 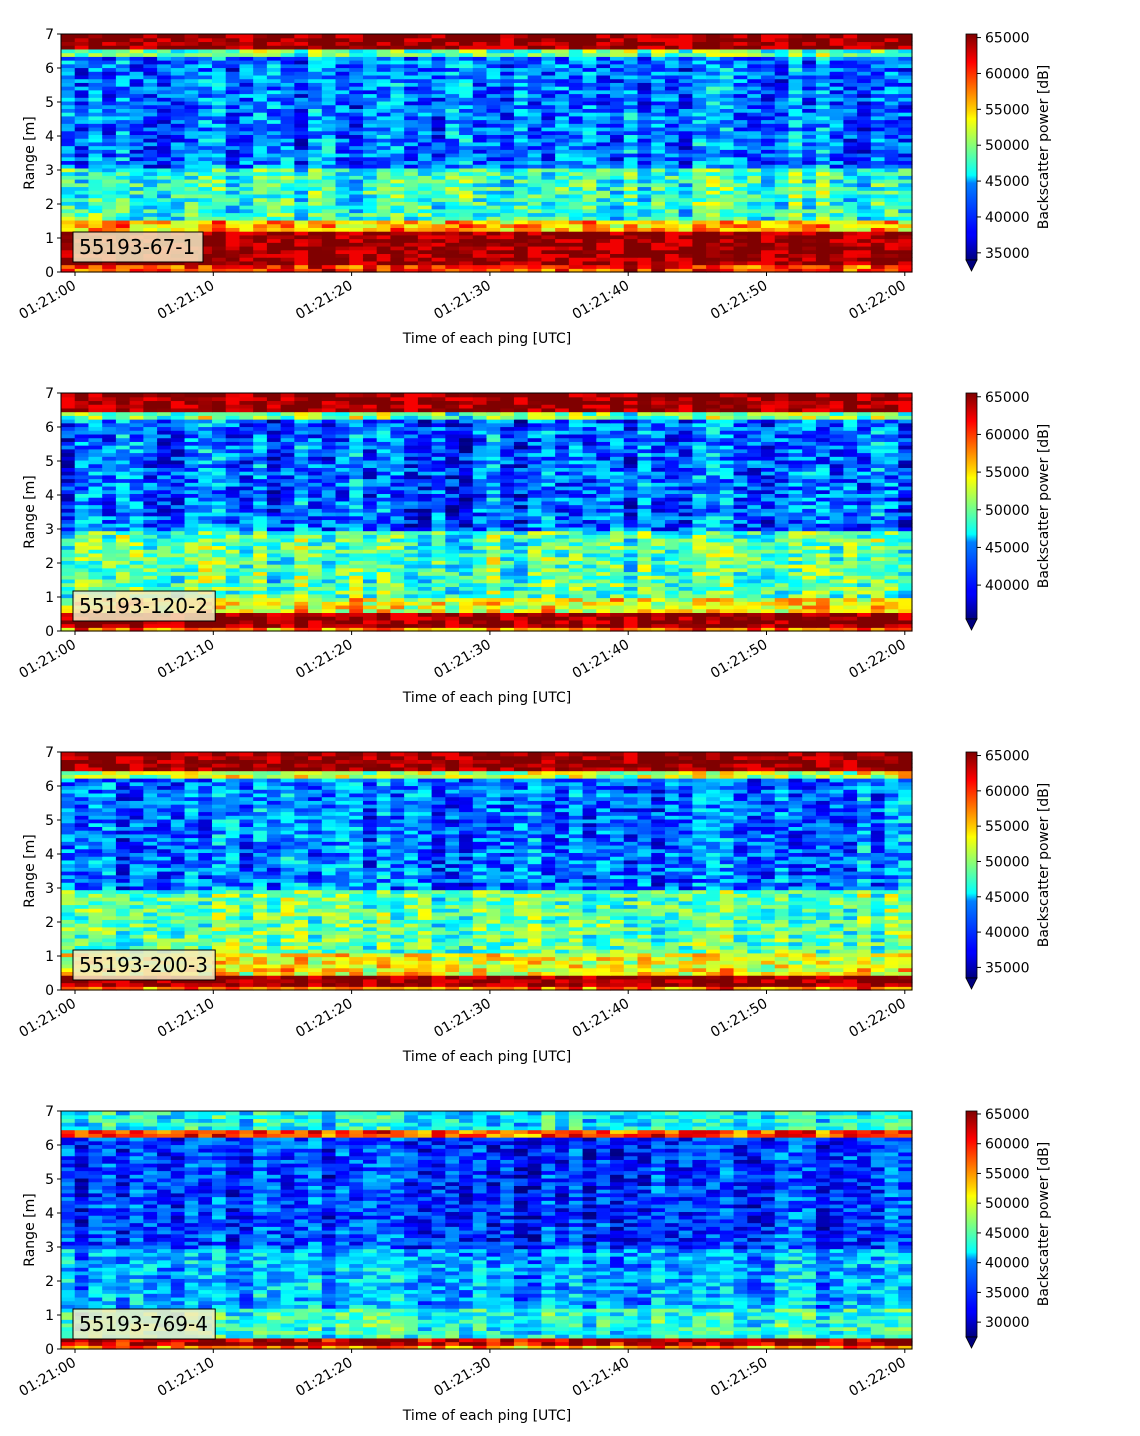 What do you see at coordinates (1044, 147) in the screenshot?
I see `colorbar-label: Backscatter power [dB]` at bounding box center [1044, 147].